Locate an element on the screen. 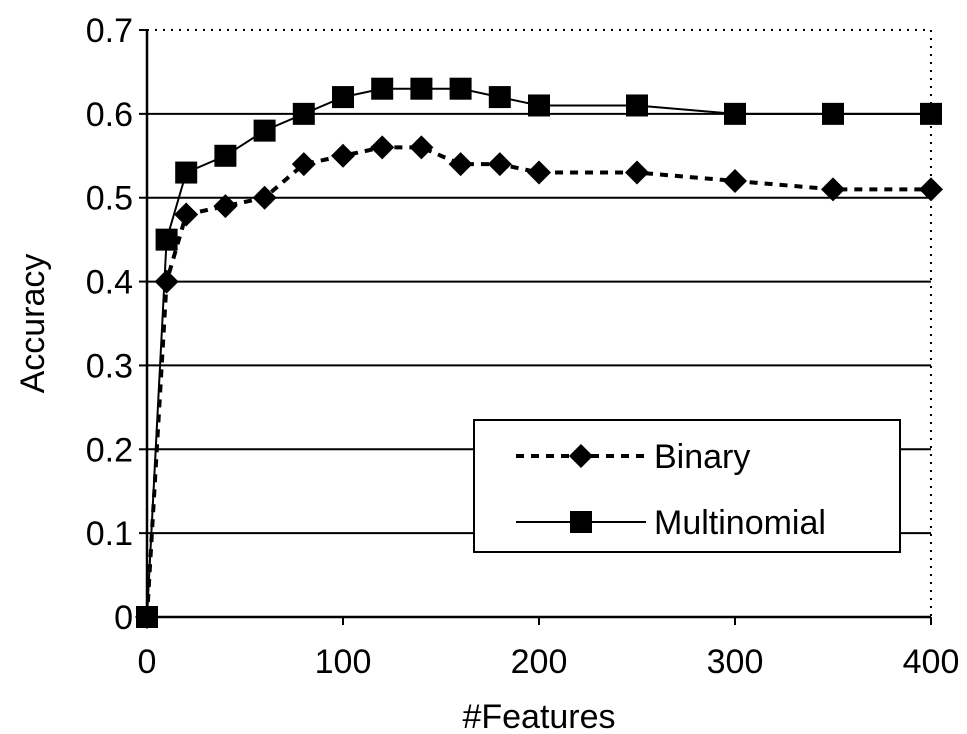 This screenshot has width=967, height=734. y-tick-label: 0.3 is located at coordinates (109, 366).